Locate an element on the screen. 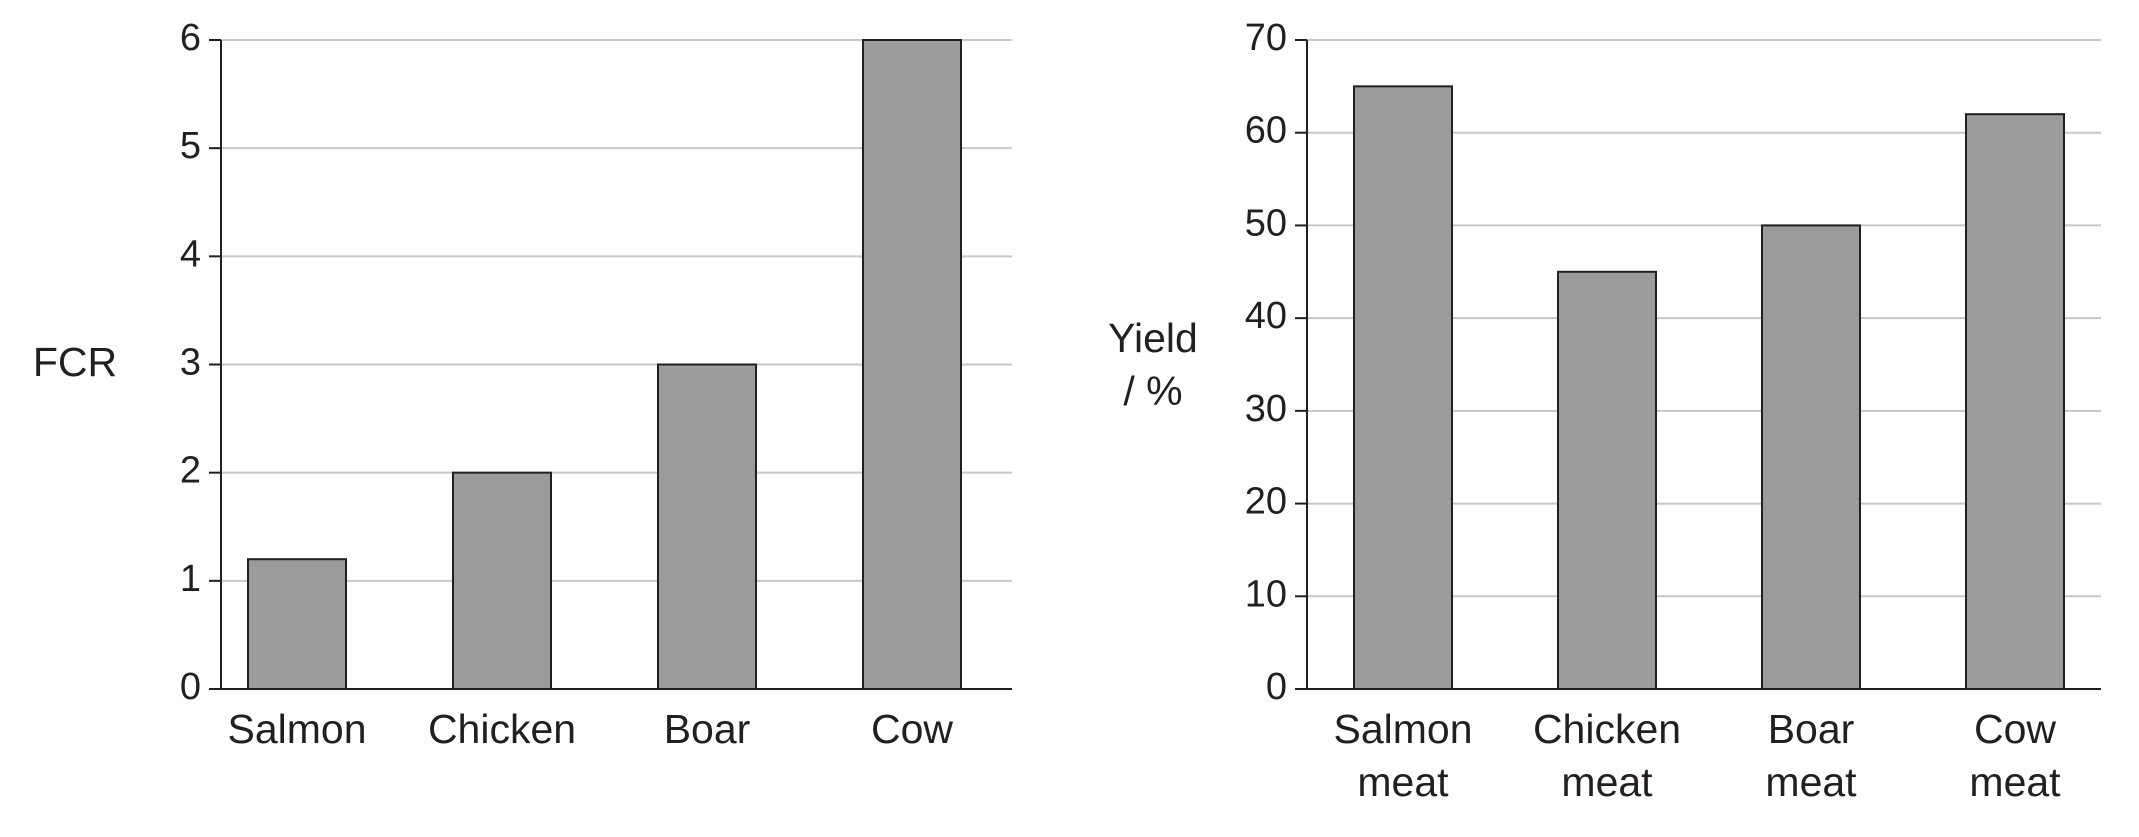 The height and width of the screenshot is (837, 2139). y-tick-label: 70 is located at coordinates (1266, 38).